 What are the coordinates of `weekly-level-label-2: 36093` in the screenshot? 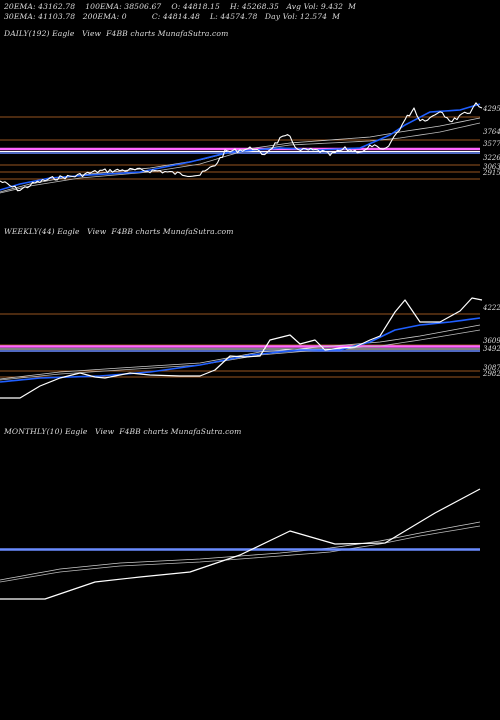 It's located at (491, 341).